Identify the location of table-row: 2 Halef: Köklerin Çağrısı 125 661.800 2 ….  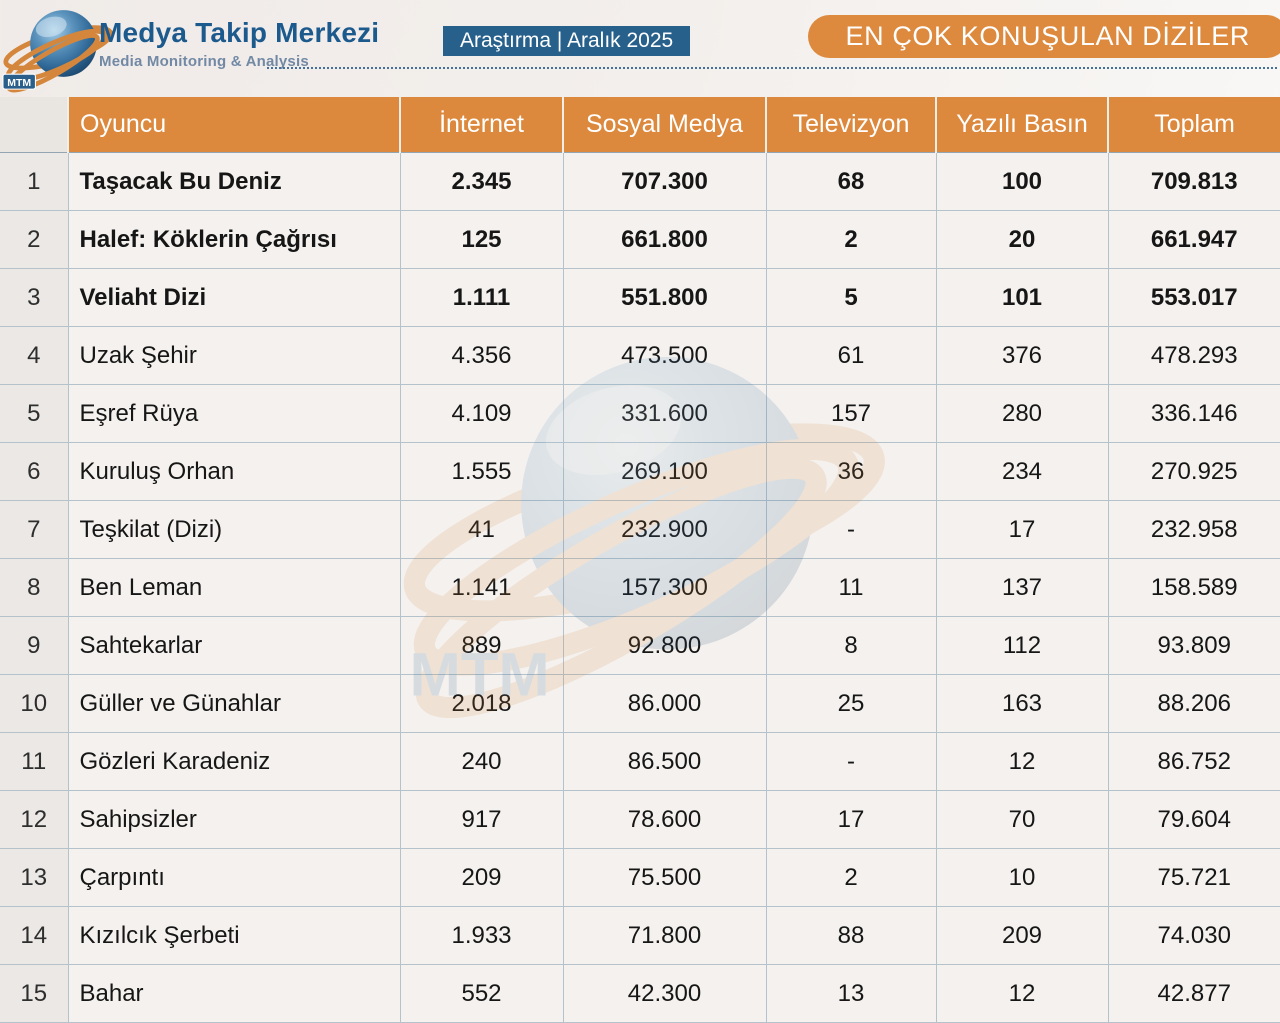
(640, 239).